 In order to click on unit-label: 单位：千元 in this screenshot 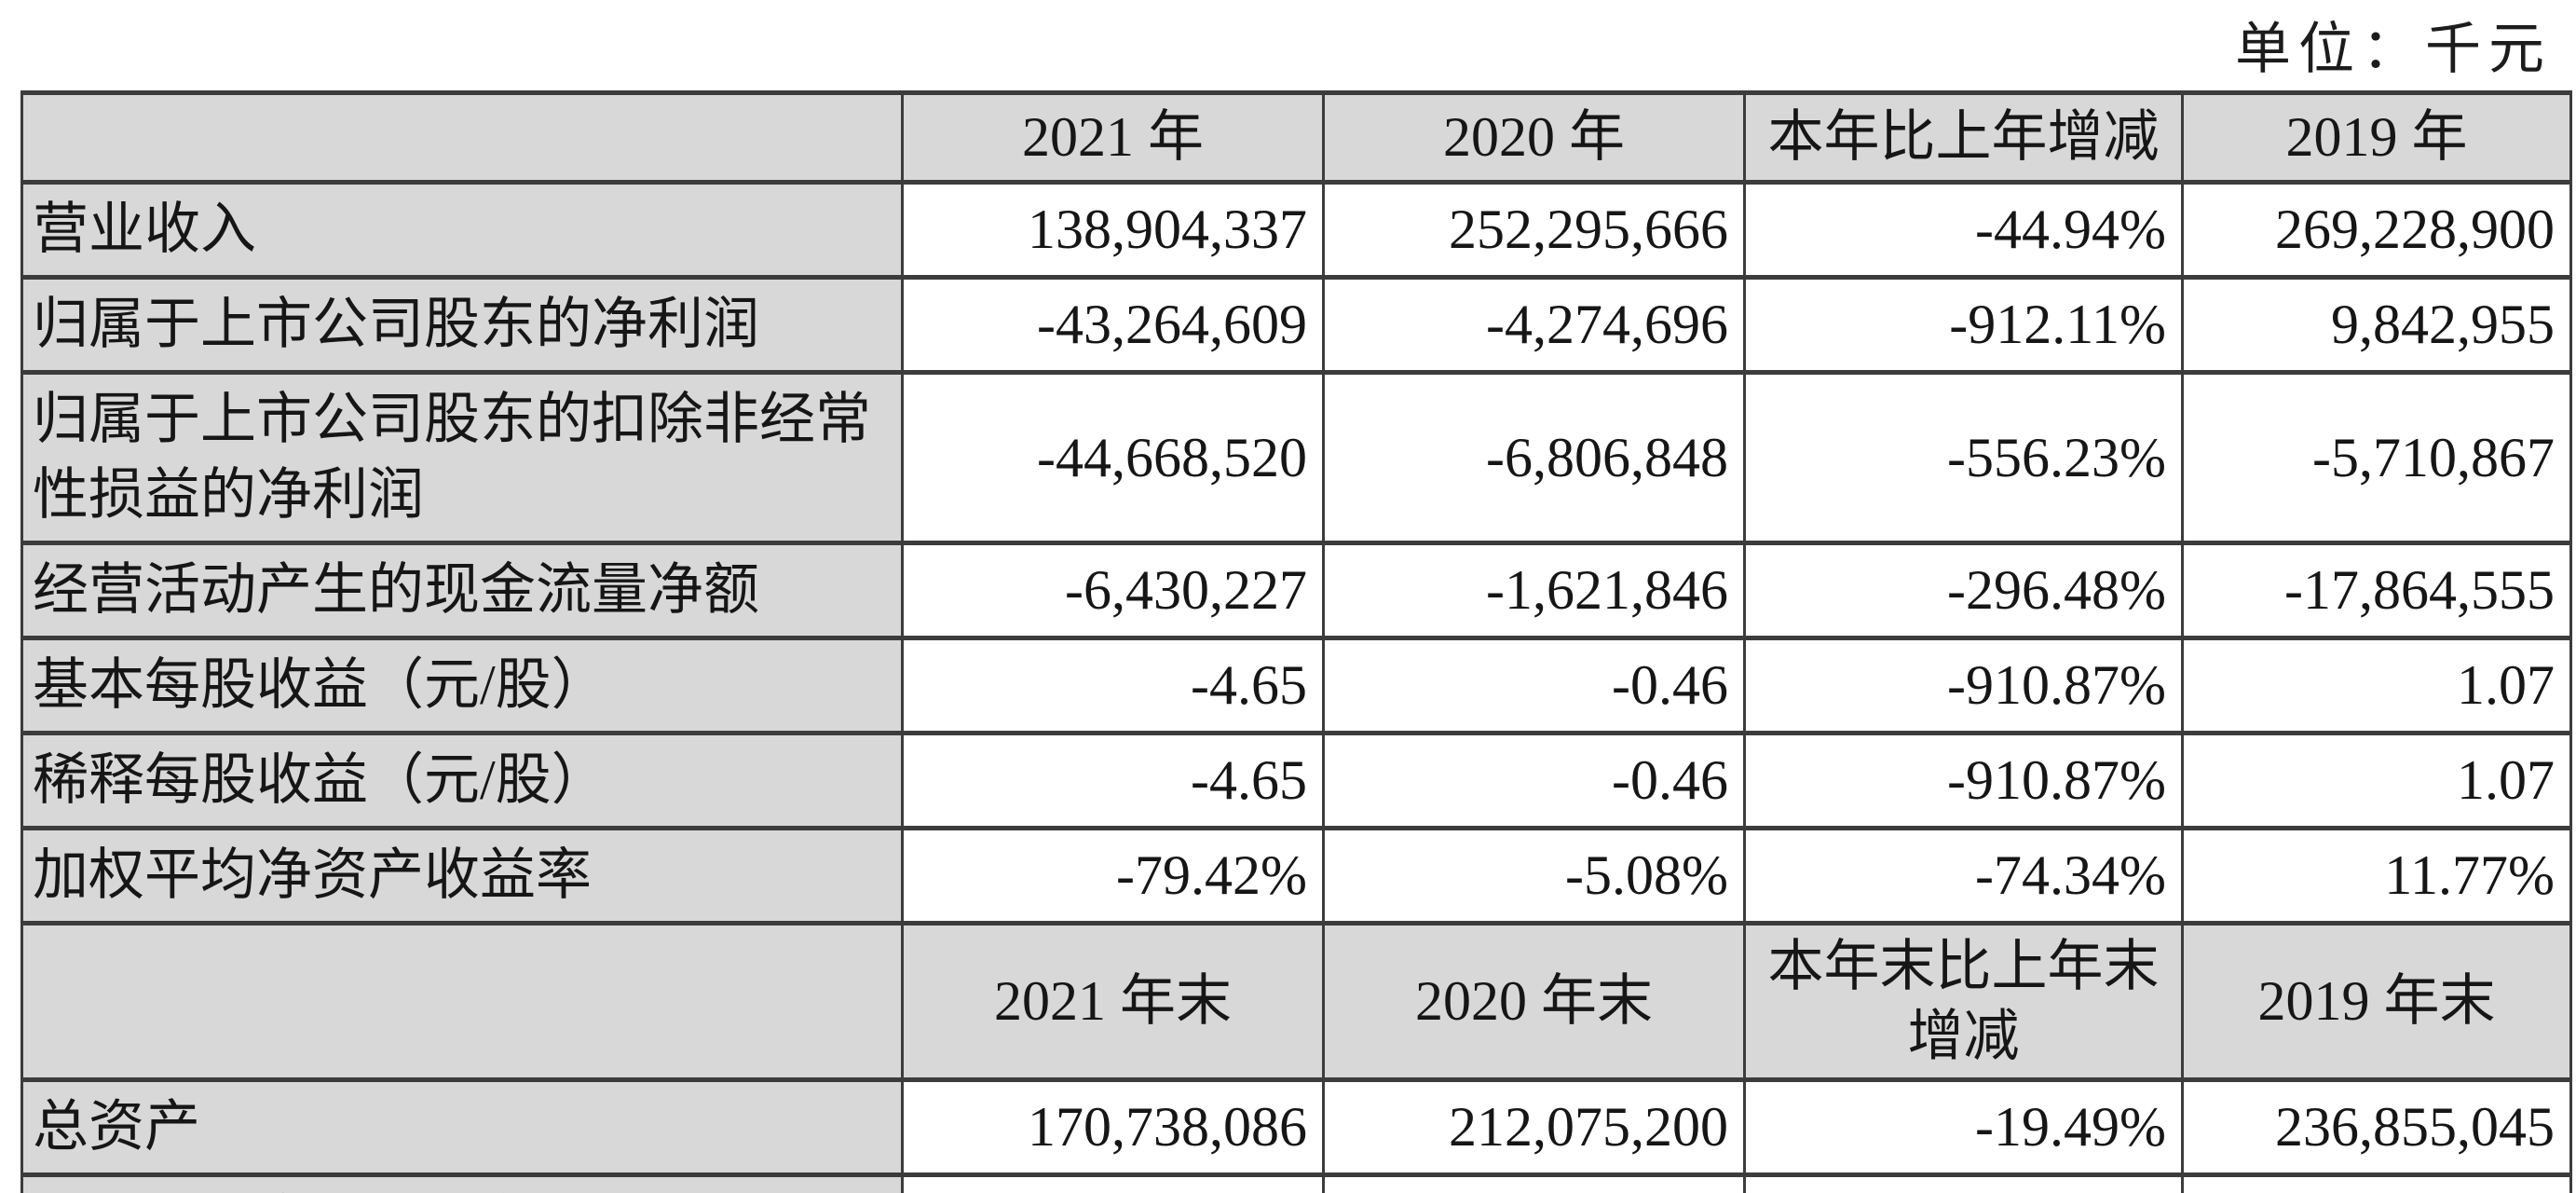, I will do `click(2393, 49)`.